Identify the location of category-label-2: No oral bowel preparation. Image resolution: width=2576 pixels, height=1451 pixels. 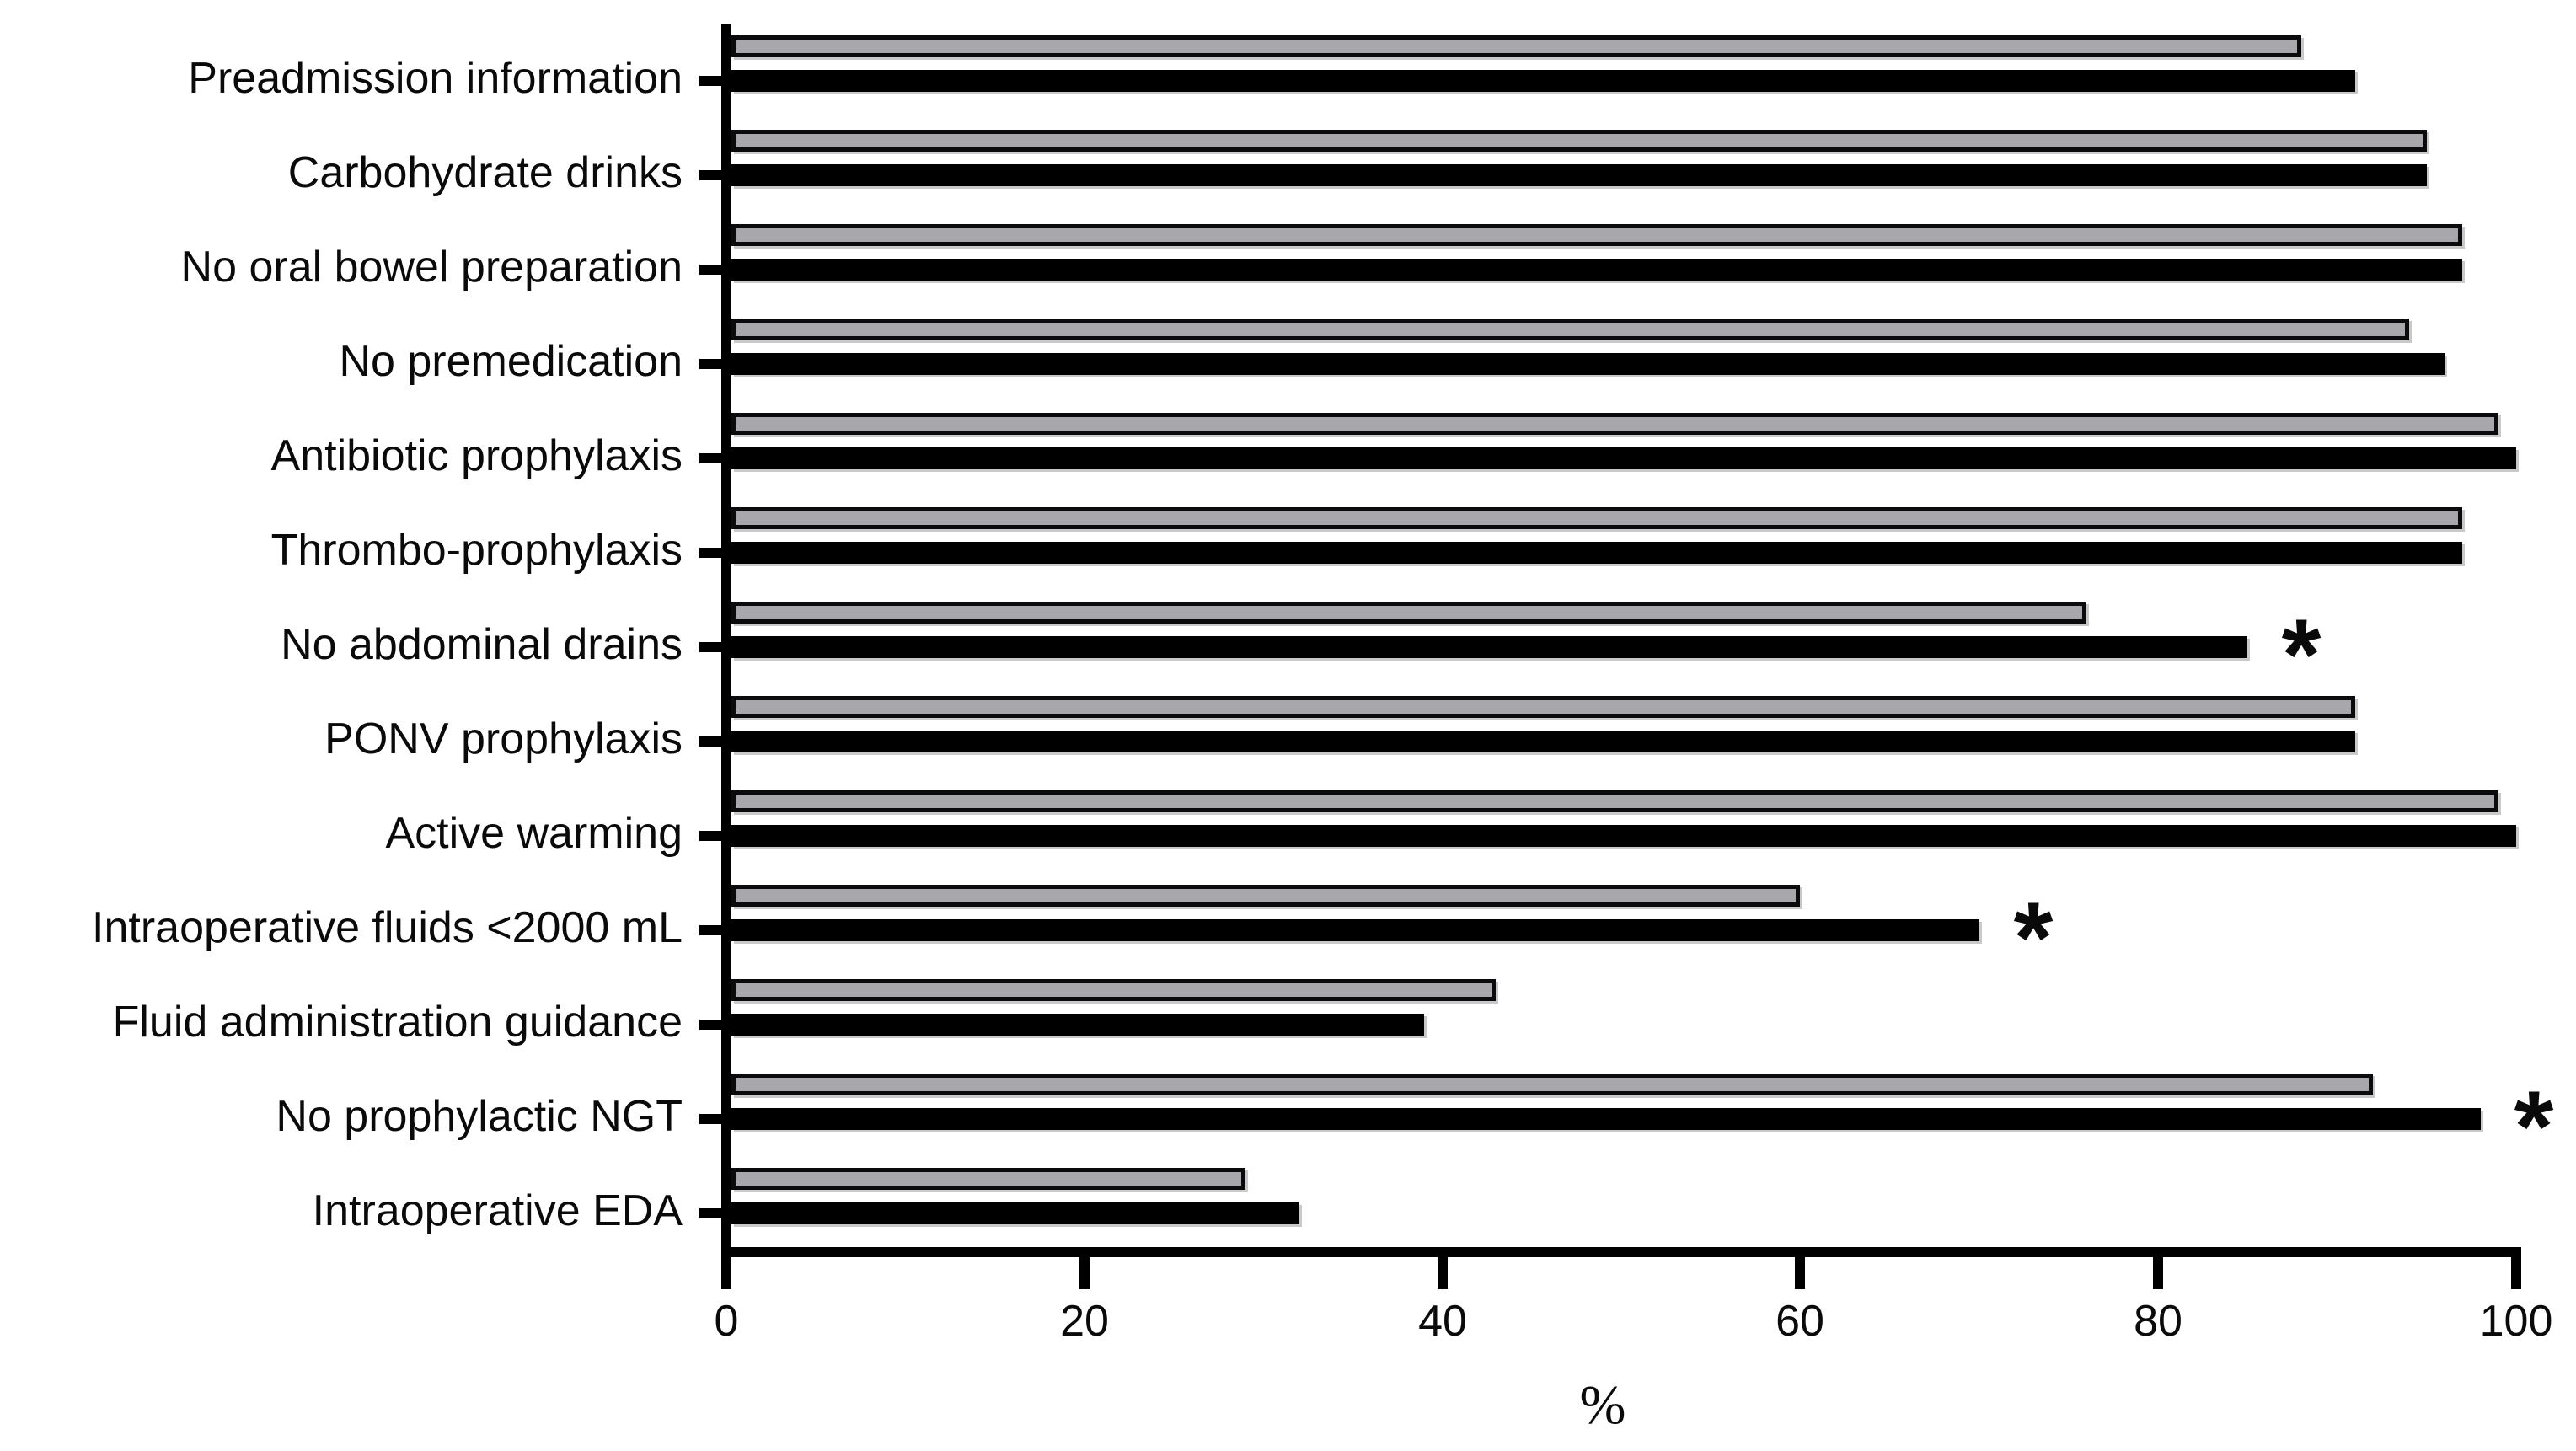
(431, 267).